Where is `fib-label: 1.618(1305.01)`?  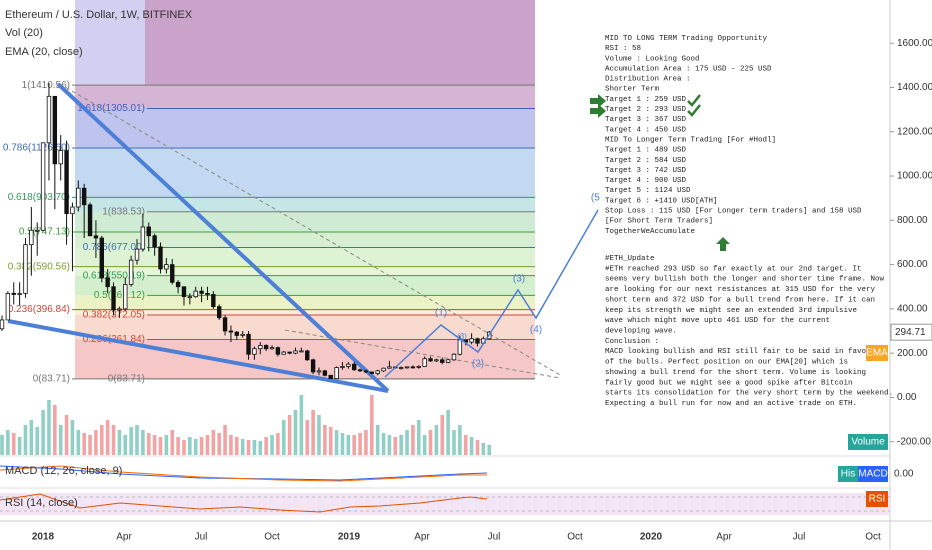 fib-label: 1.618(1305.01) is located at coordinates (111, 108).